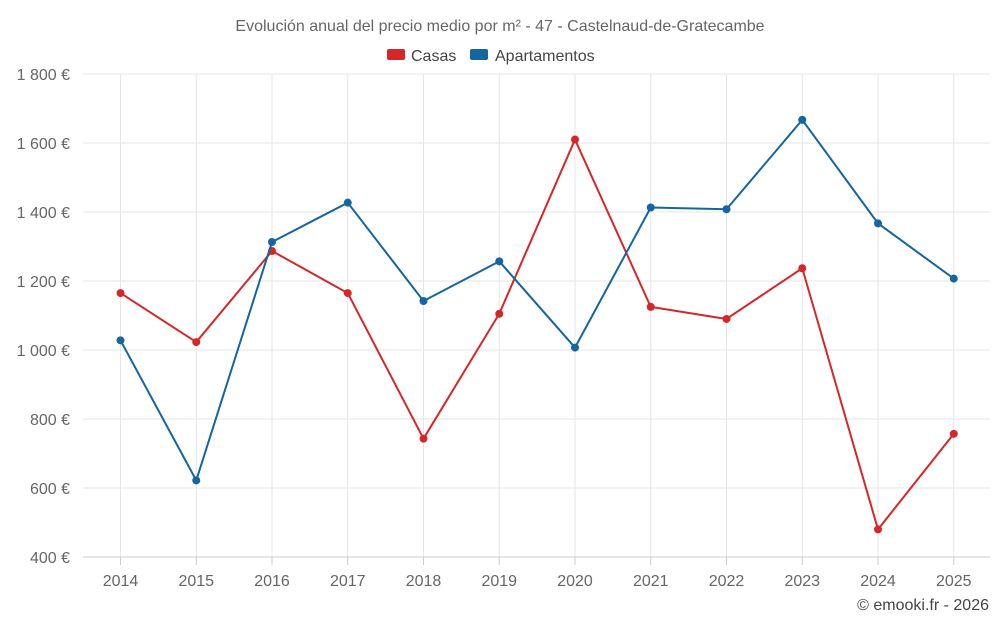 The height and width of the screenshot is (625, 1000). Describe the element at coordinates (196, 581) in the screenshot. I see `x-tick-label: 2015` at that location.